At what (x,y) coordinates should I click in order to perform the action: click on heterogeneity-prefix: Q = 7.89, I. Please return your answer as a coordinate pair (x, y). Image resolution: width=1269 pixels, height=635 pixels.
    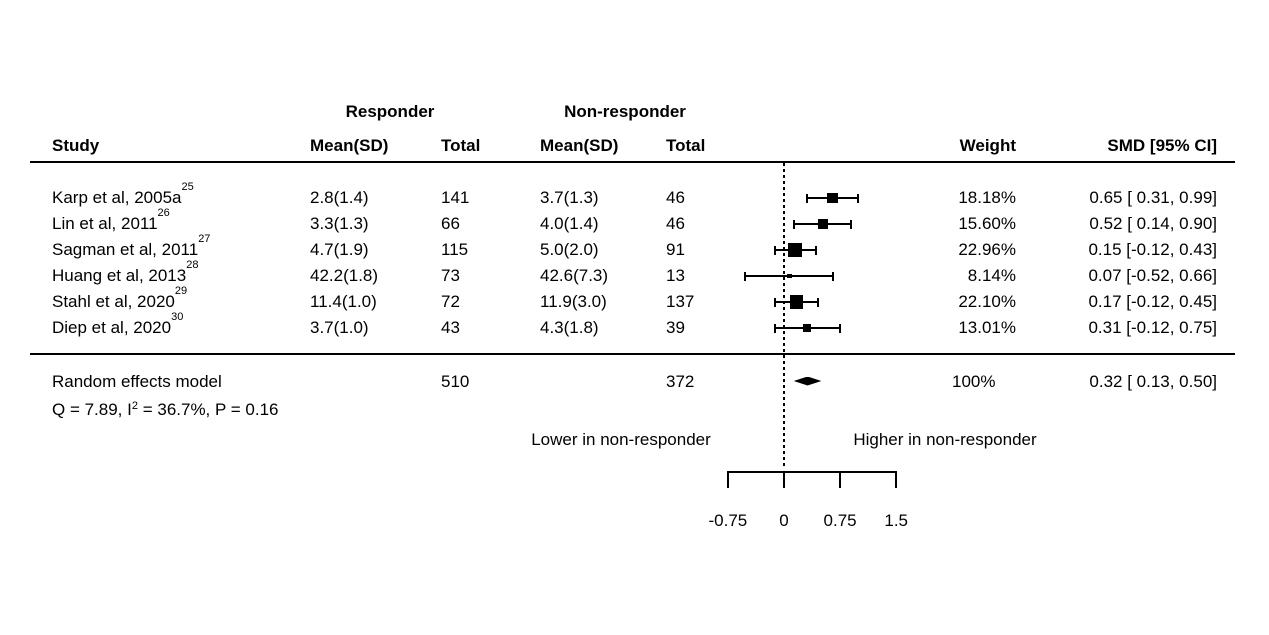
    Looking at the image, I should click on (92, 409).